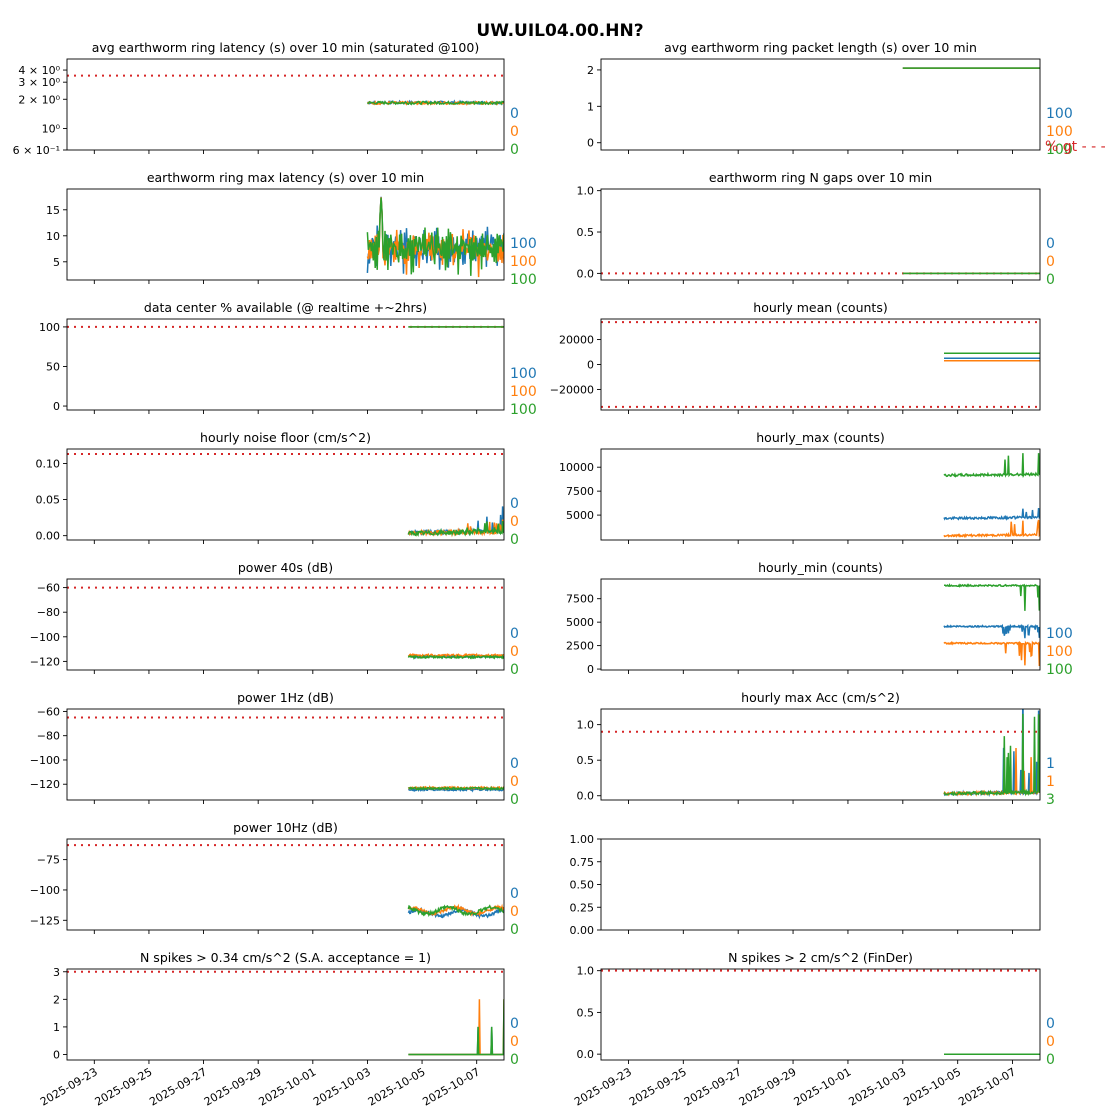 This screenshot has height=1120, width=1120. I want to click on panel-p11: power 1Hz (dB) −120 −100 −80 −60 0 0 0, so click(274, 749).